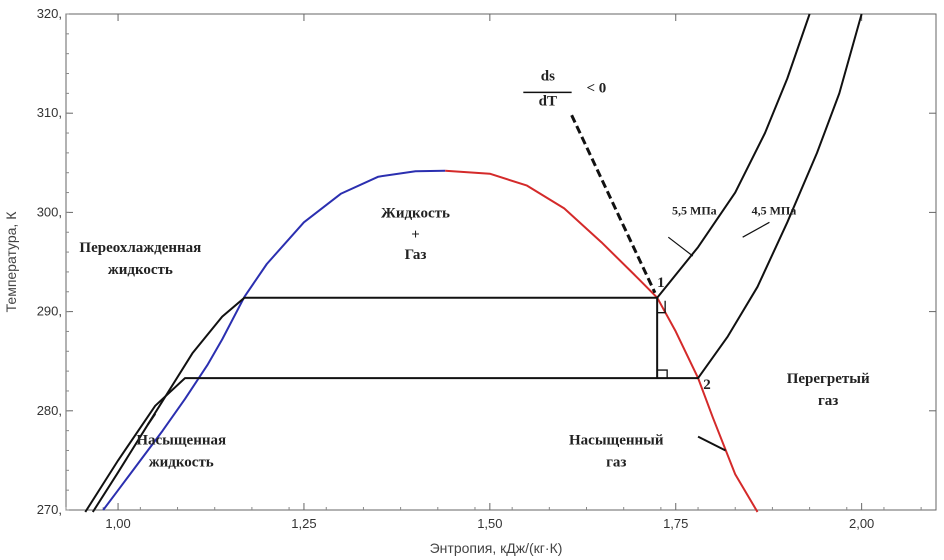 Image resolution: width=944 pixels, height=560 pixels. I want to click on annotation-label: Насыщенный, so click(616, 441).